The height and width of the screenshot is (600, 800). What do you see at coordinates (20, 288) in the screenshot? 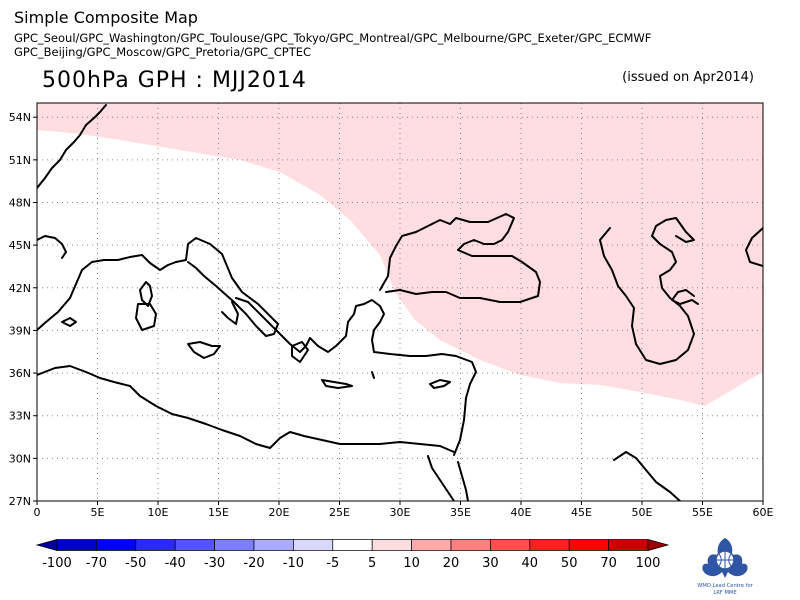
I see `lat-tick-label: 42N` at bounding box center [20, 288].